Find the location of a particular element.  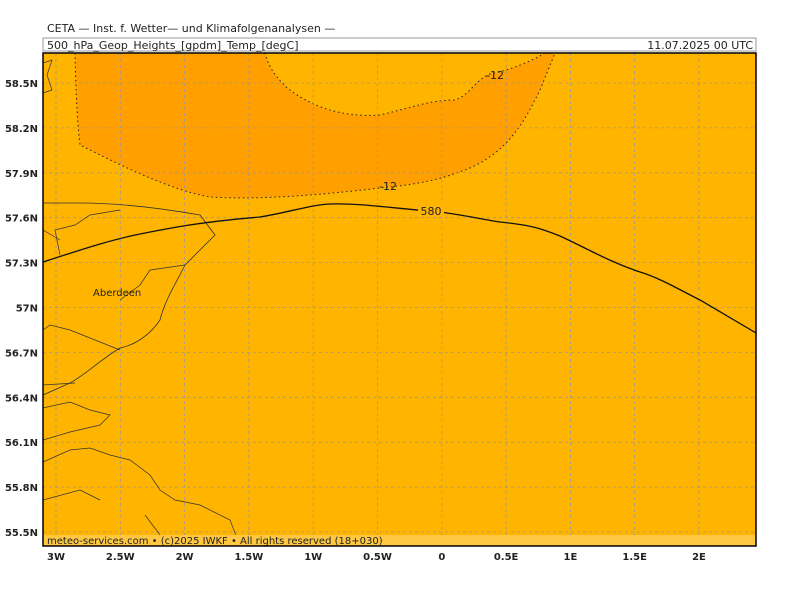

lon-label: 0.5W is located at coordinates (377, 557).